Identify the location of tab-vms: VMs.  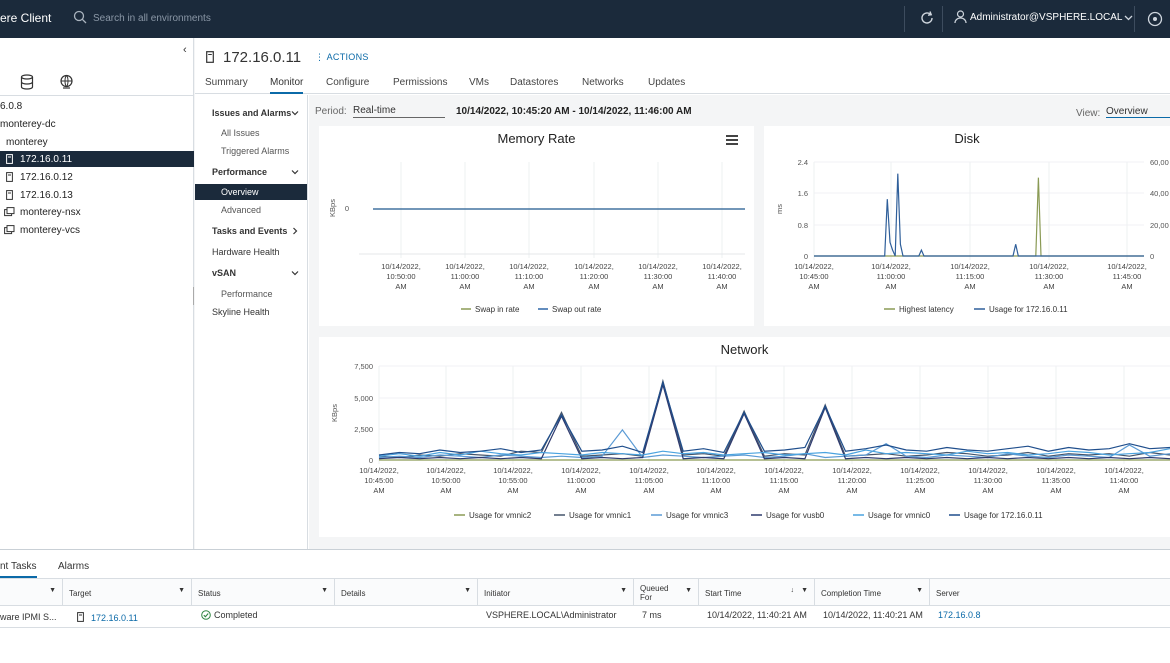
(479, 82).